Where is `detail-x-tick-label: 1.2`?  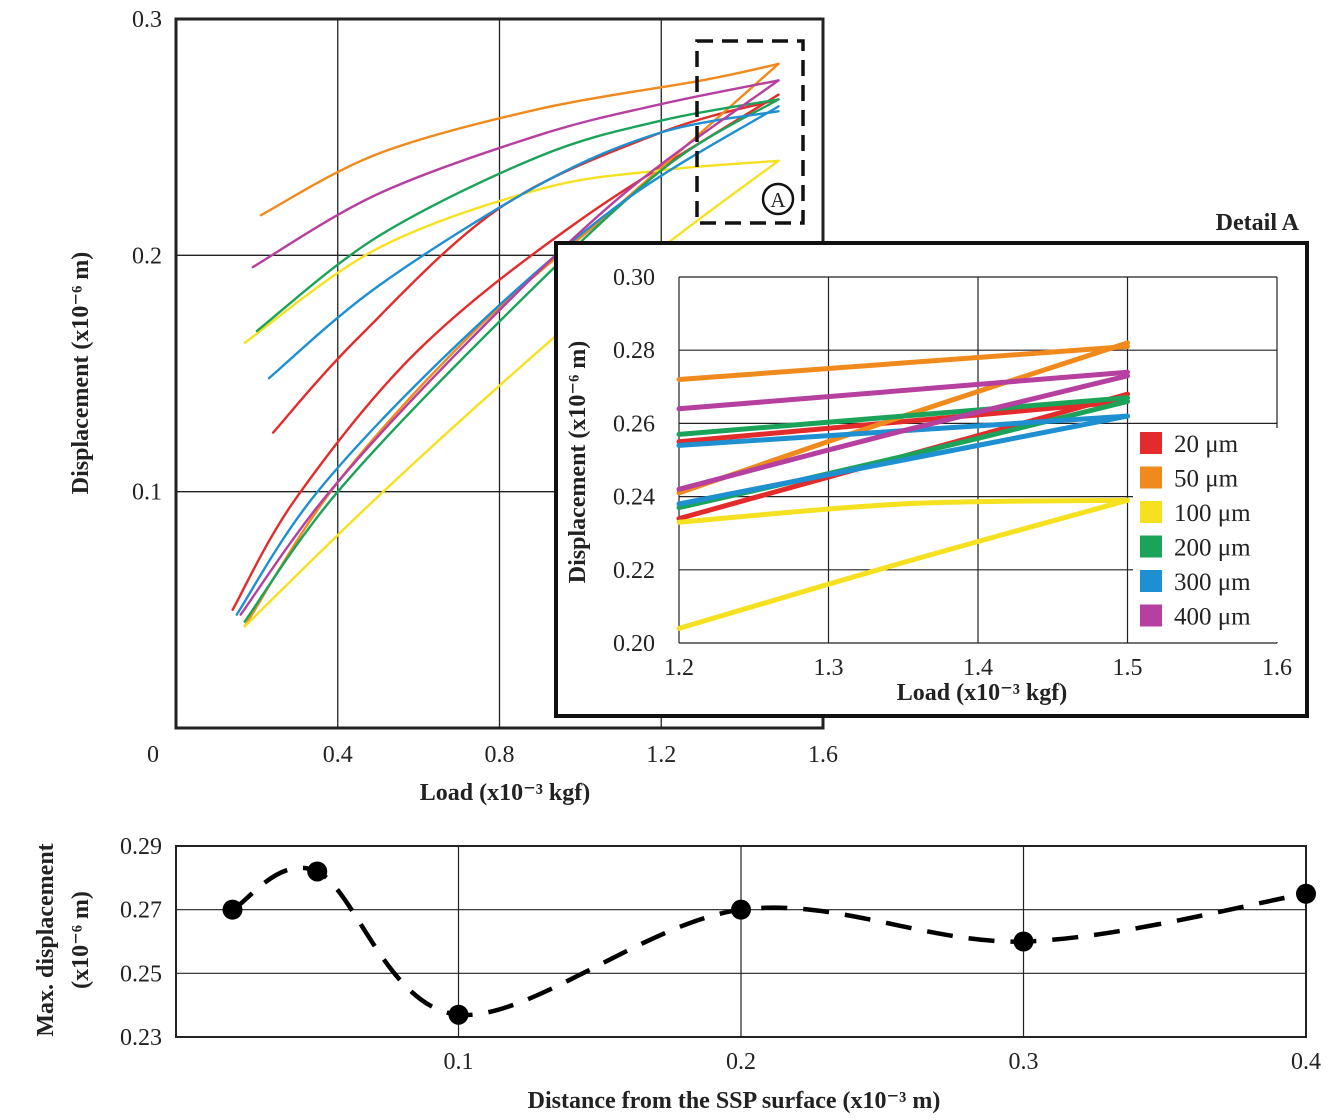 detail-x-tick-label: 1.2 is located at coordinates (679, 668).